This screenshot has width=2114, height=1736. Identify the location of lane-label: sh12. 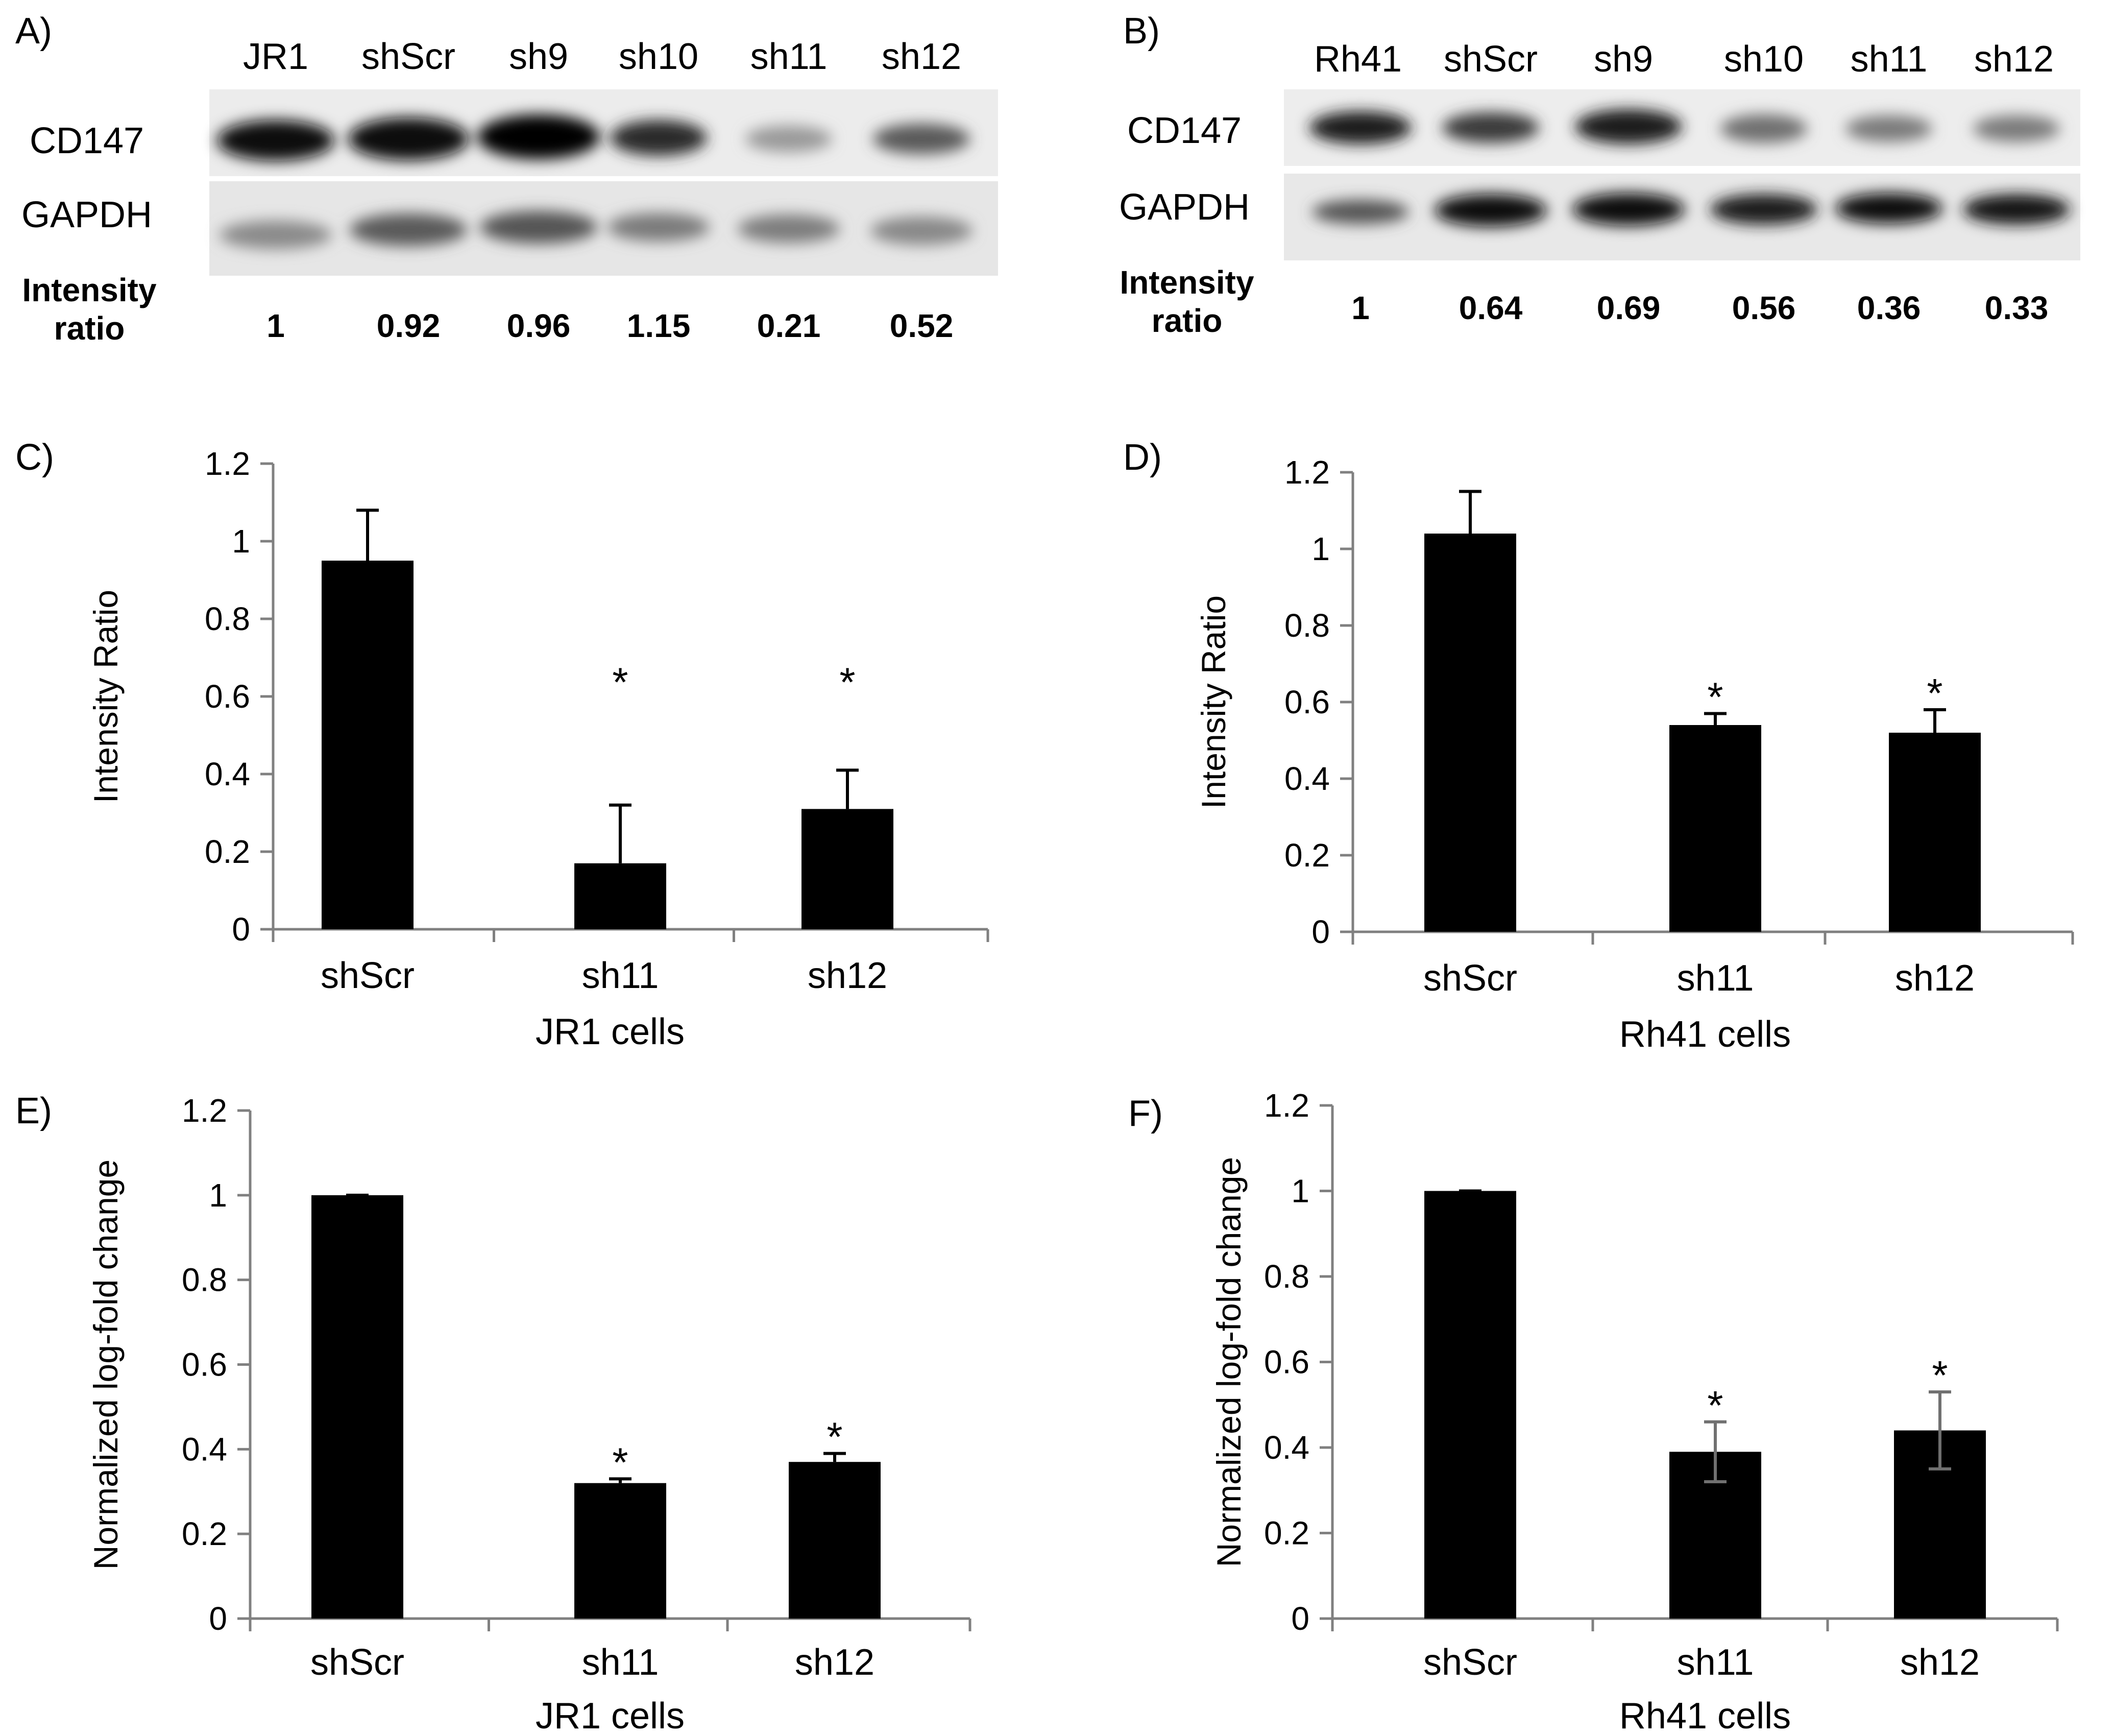
(921, 57).